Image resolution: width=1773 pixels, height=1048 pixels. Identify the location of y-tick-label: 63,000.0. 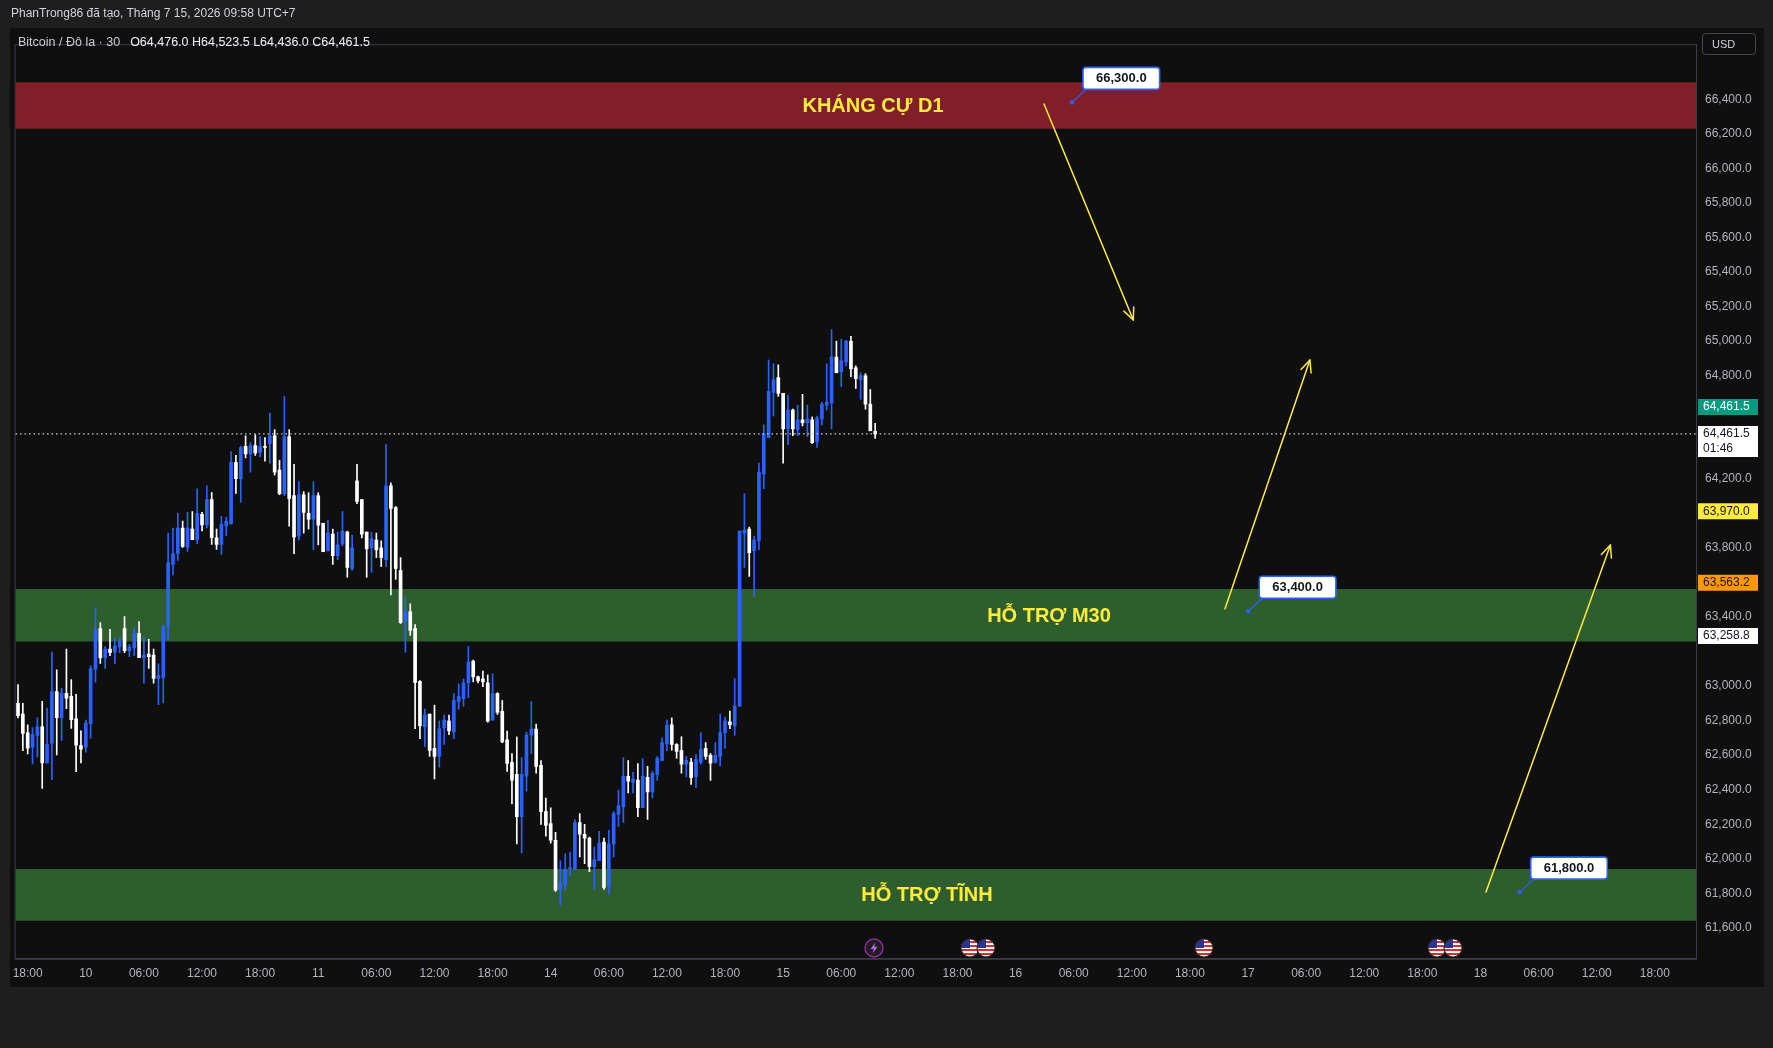
(1729, 685).